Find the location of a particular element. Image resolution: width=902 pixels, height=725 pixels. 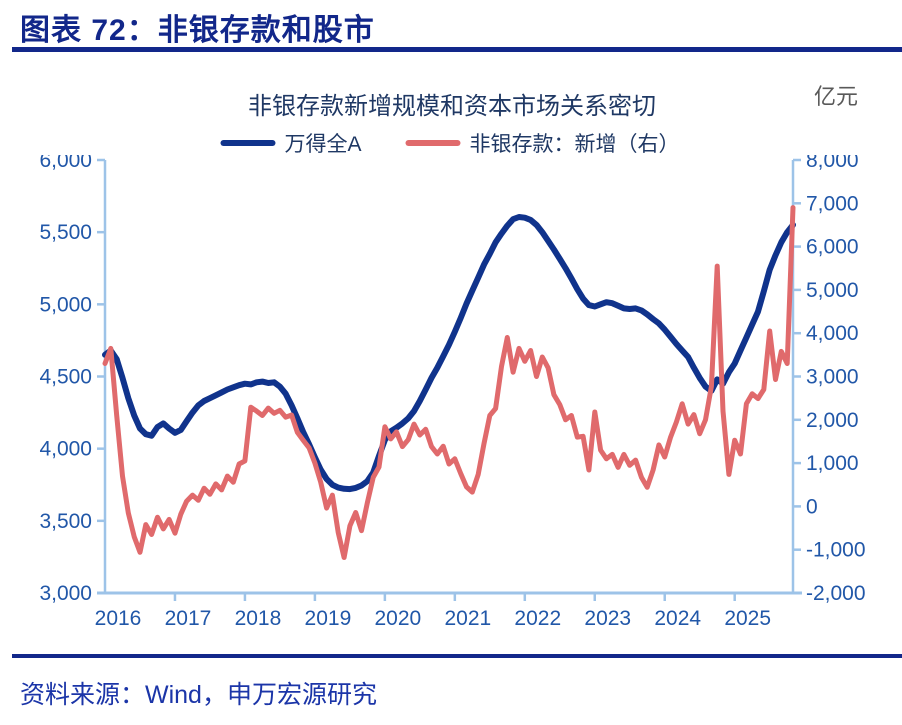

x-axis-year-label: 2022 is located at coordinates (537, 618).